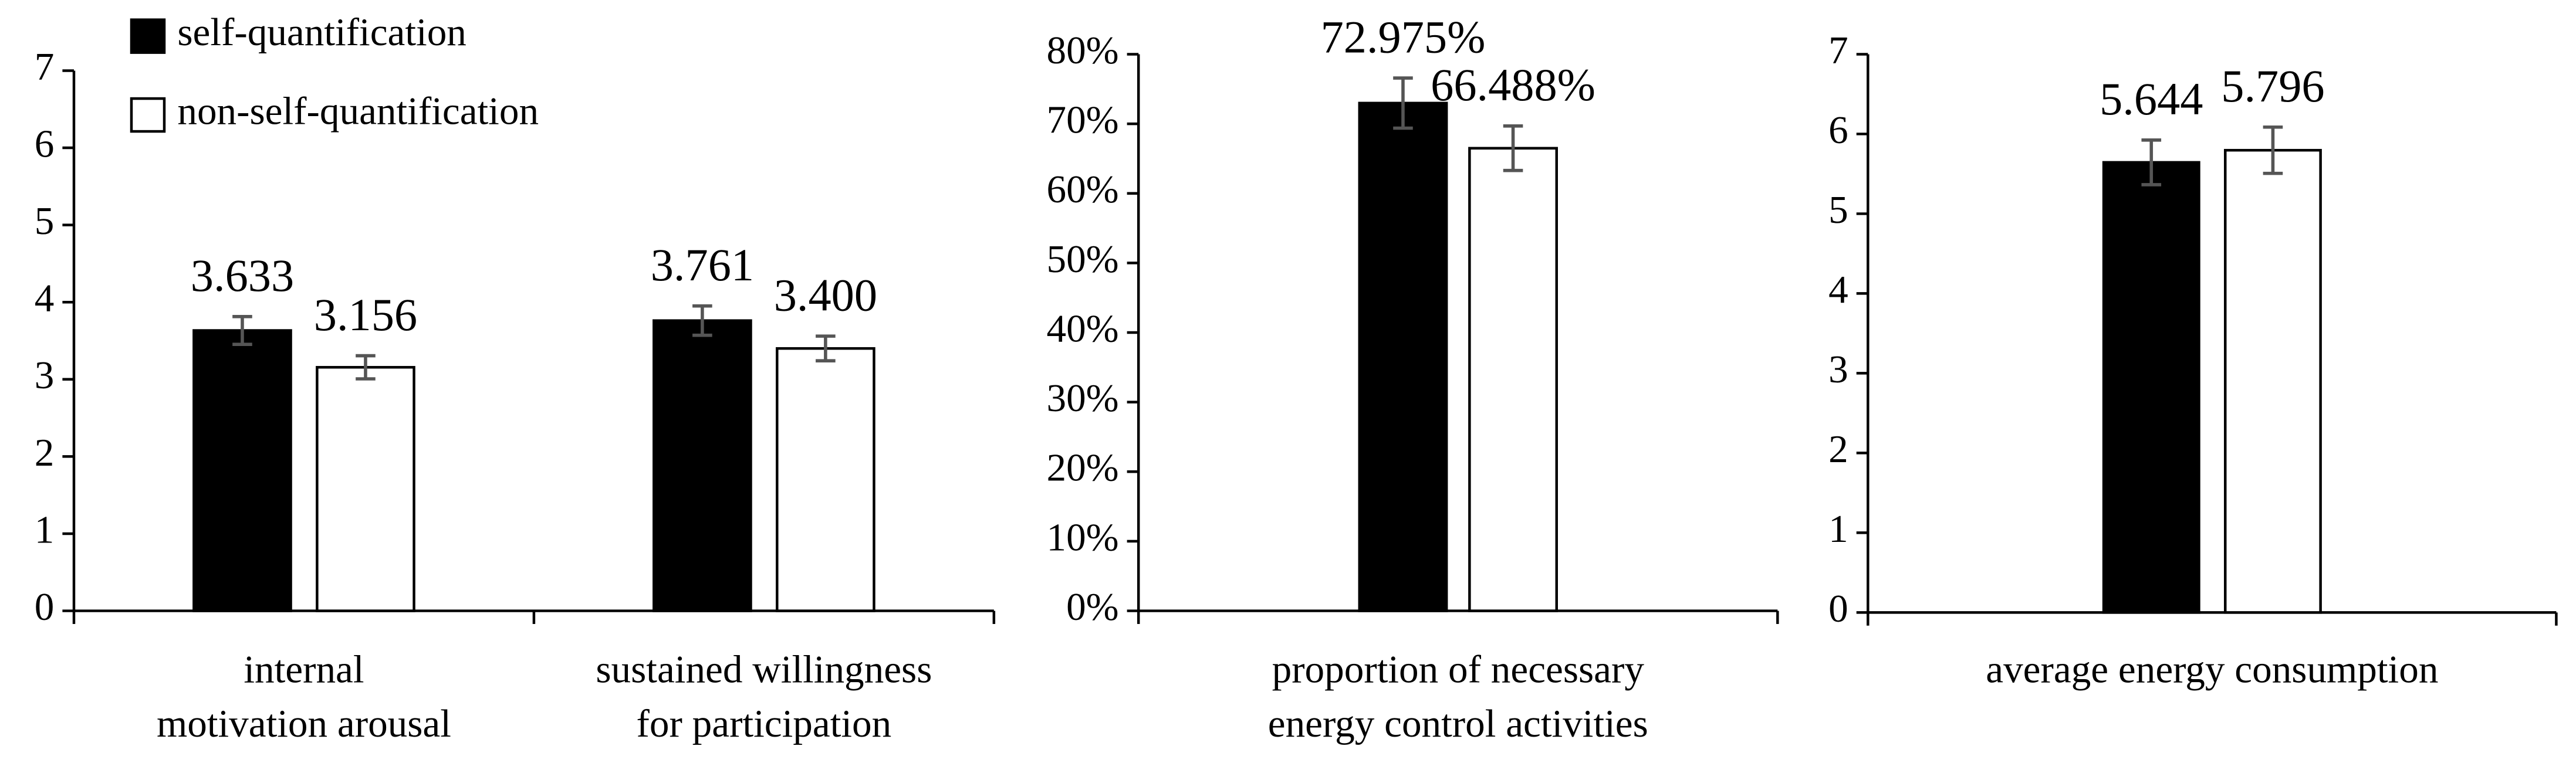  I want to click on y-tick-label: 70%, so click(1082, 120).